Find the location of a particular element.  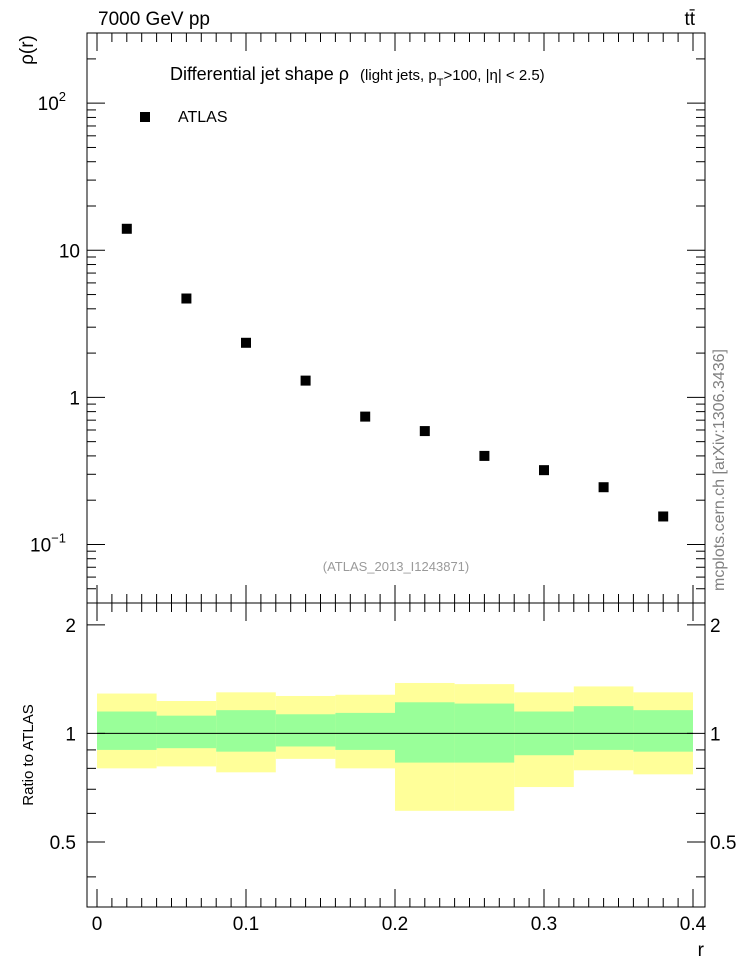

x-tick-label: 0 is located at coordinates (97, 924).